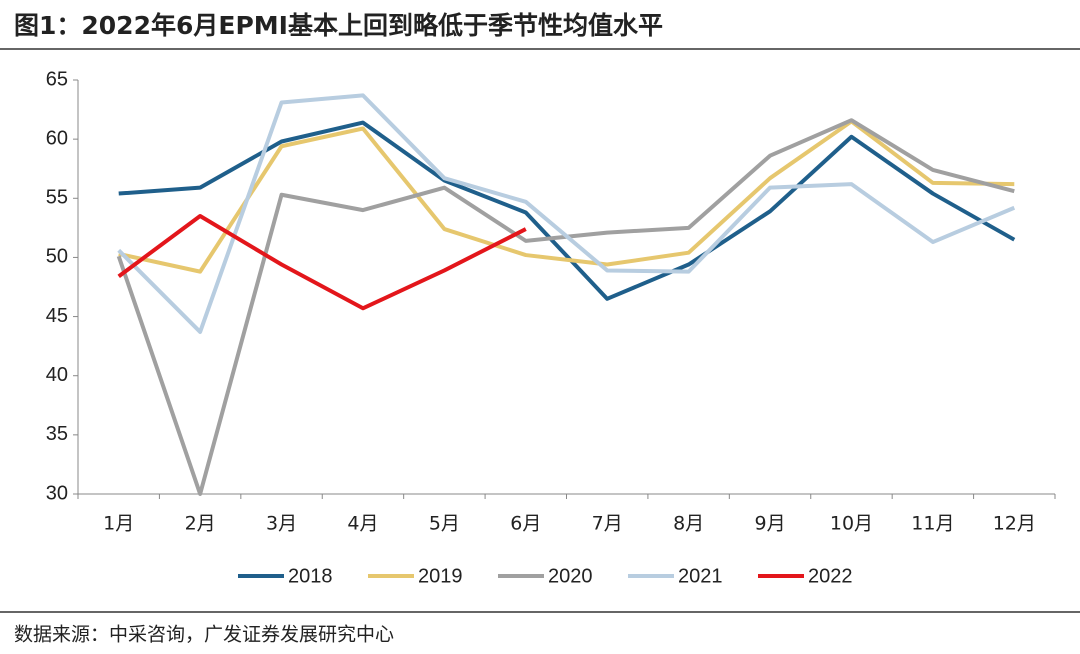 The image size is (1080, 654). Describe the element at coordinates (310, 576) in the screenshot. I see `legend-label: 2018` at that location.